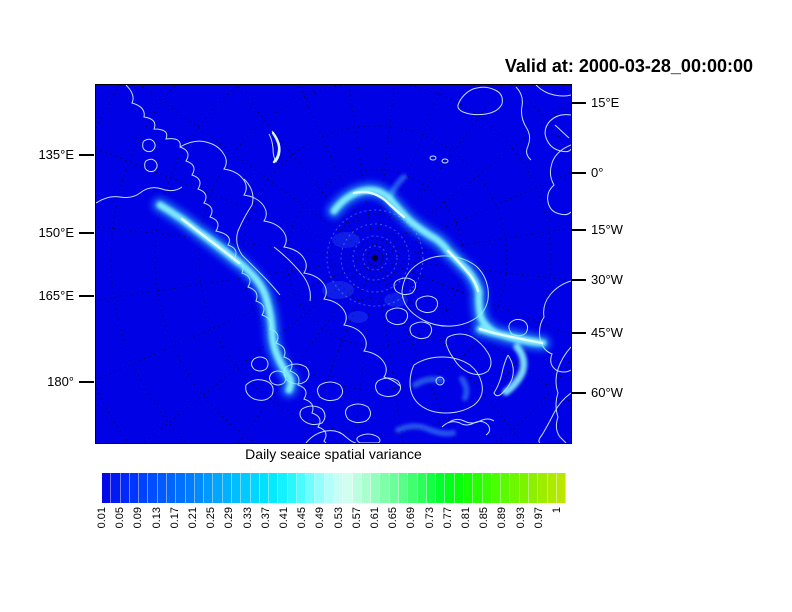  Describe the element at coordinates (607, 279) in the screenshot. I see `right-tick-label: 30°W` at that location.